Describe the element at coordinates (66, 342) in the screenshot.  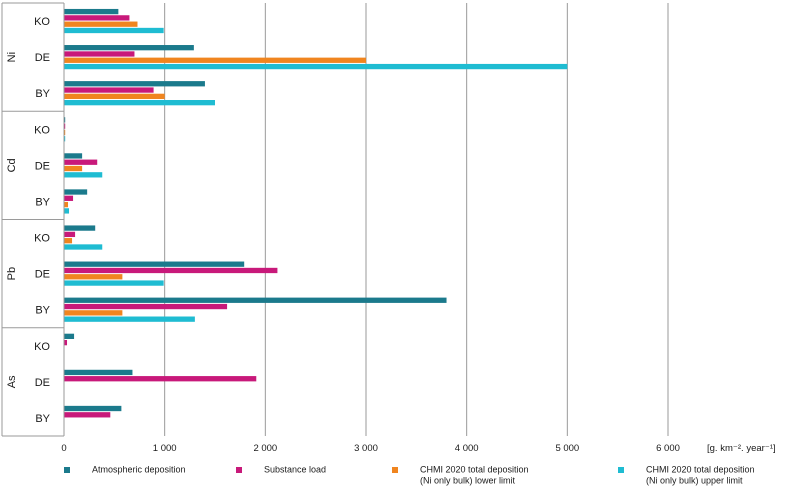
I see `bar-As-KO-s1` at that location.